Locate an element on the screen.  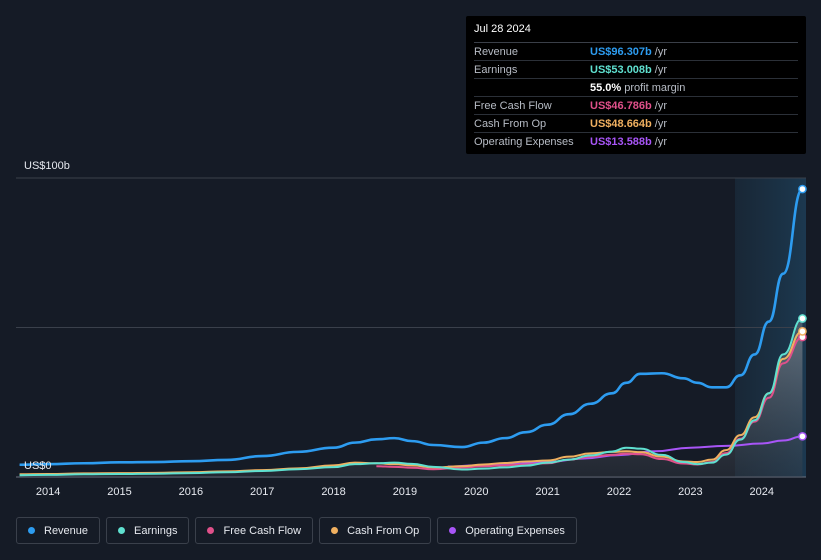
legend-item-cash-from-op: Cash From Op is located at coordinates (375, 530).